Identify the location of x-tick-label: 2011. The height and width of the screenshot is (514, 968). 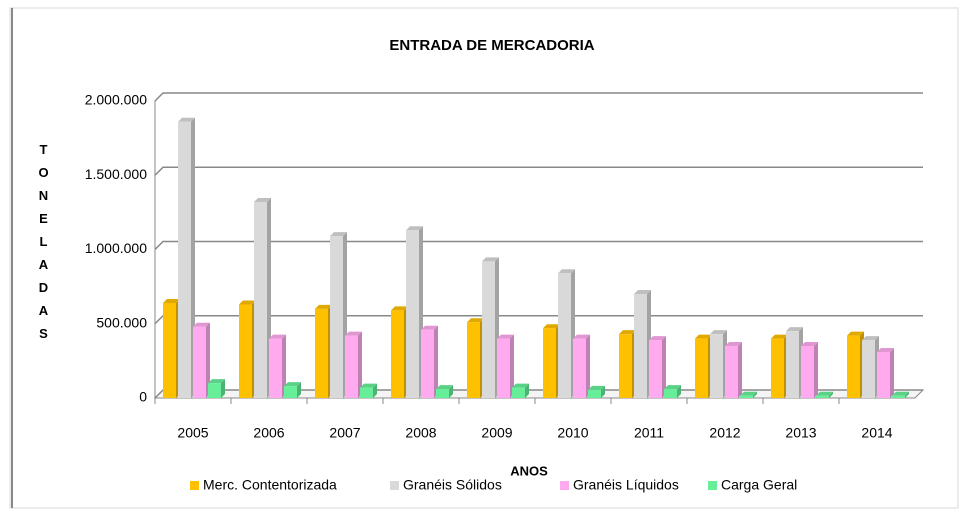
(649, 433).